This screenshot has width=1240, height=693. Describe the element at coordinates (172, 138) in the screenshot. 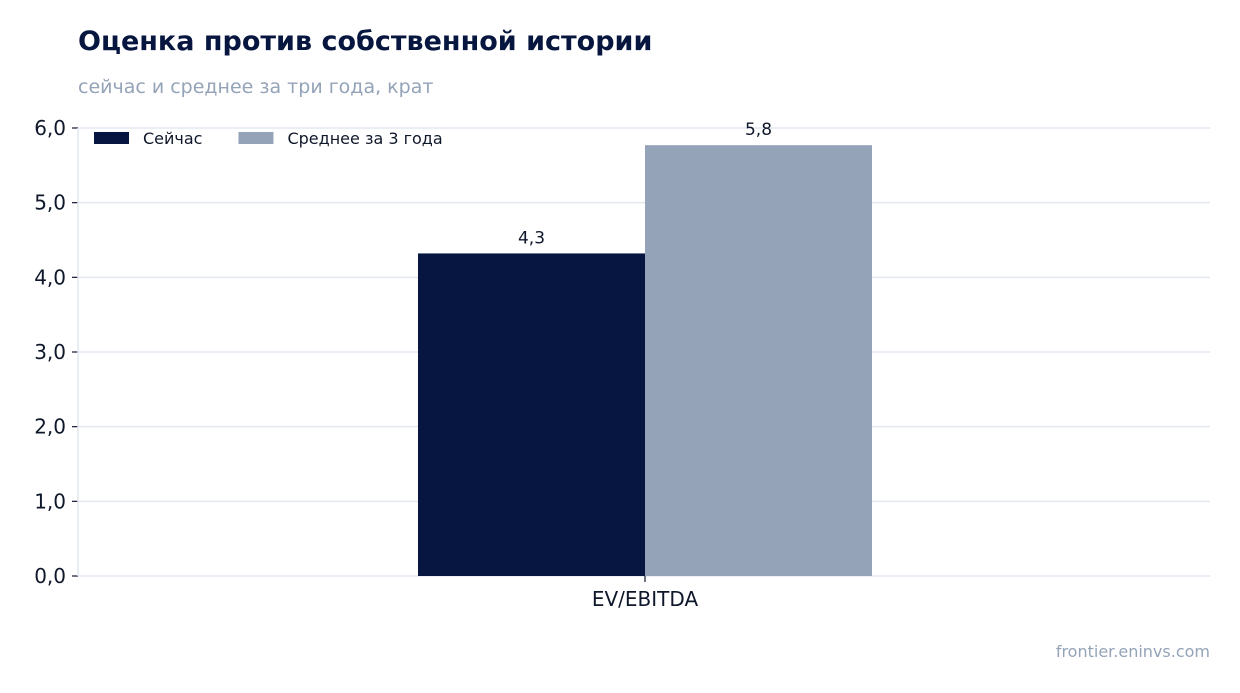

I see `legend-label: Сейчас` at that location.